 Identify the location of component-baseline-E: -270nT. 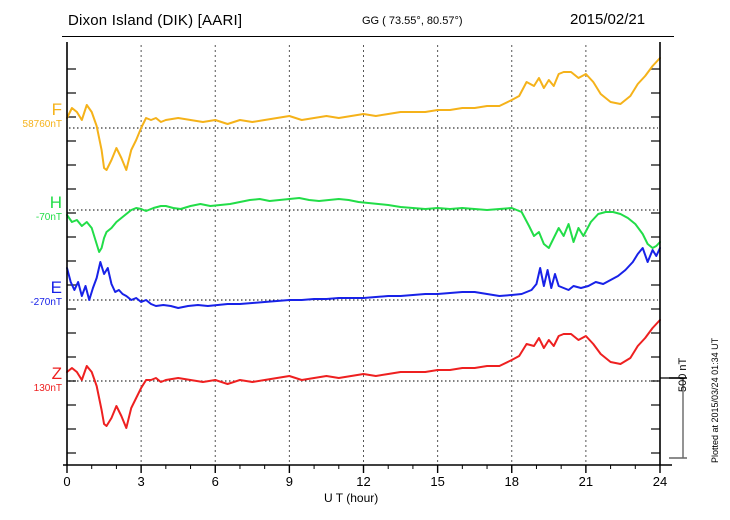
(46, 302).